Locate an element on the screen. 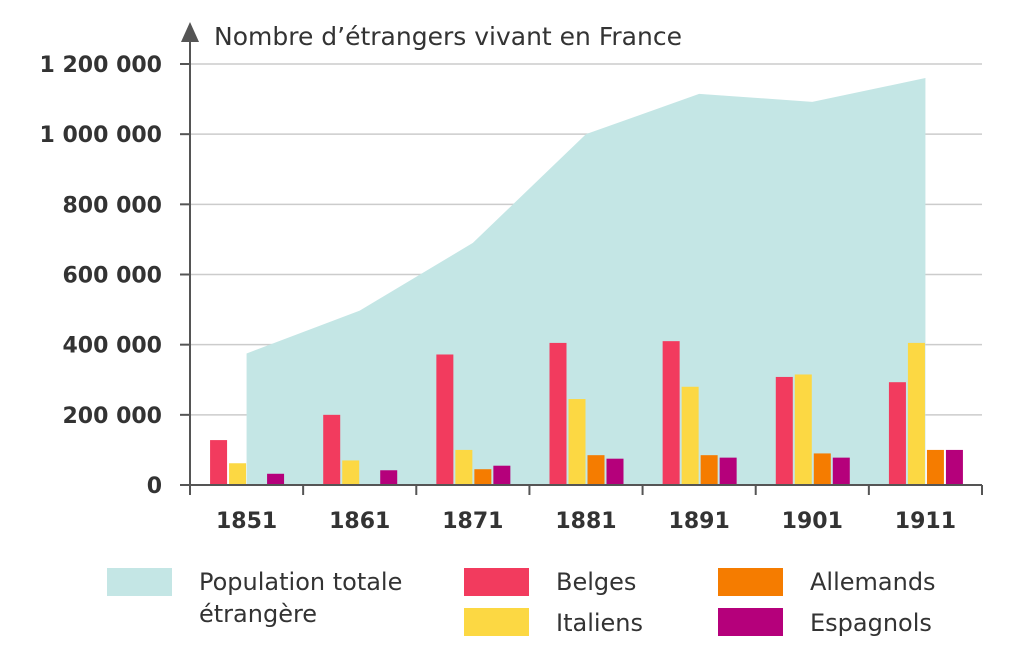  x-tick-label: 1901 is located at coordinates (812, 521).